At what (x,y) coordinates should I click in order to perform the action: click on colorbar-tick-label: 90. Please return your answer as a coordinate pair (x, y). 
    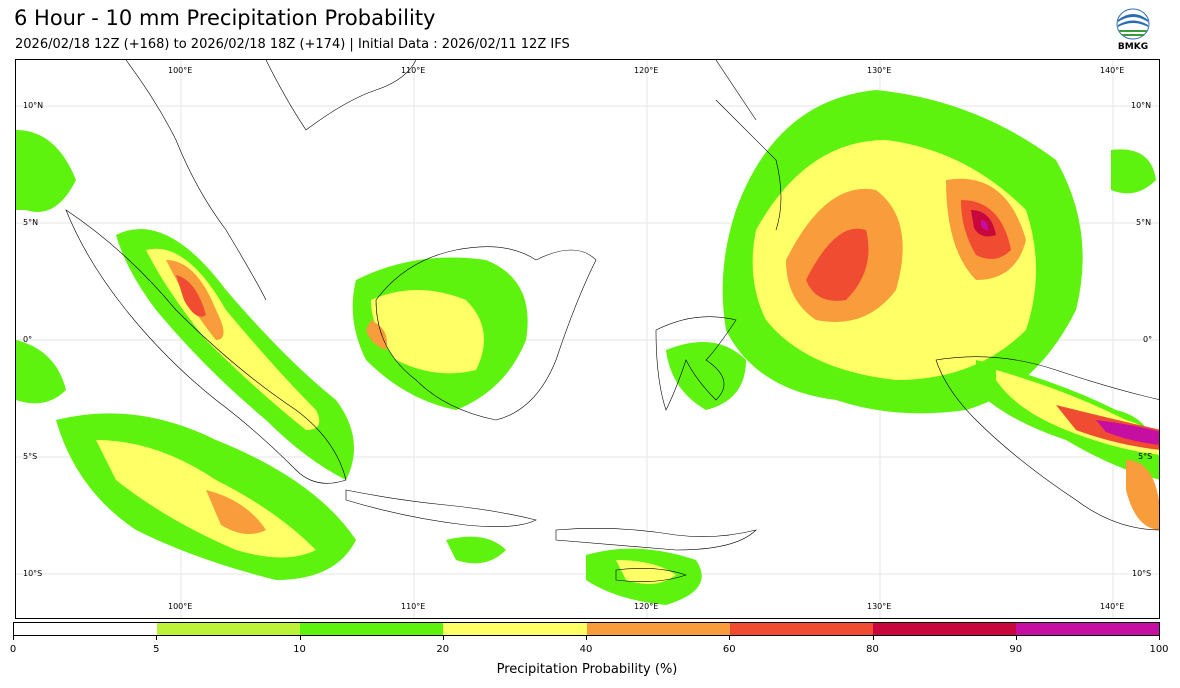
    Looking at the image, I should click on (1016, 649).